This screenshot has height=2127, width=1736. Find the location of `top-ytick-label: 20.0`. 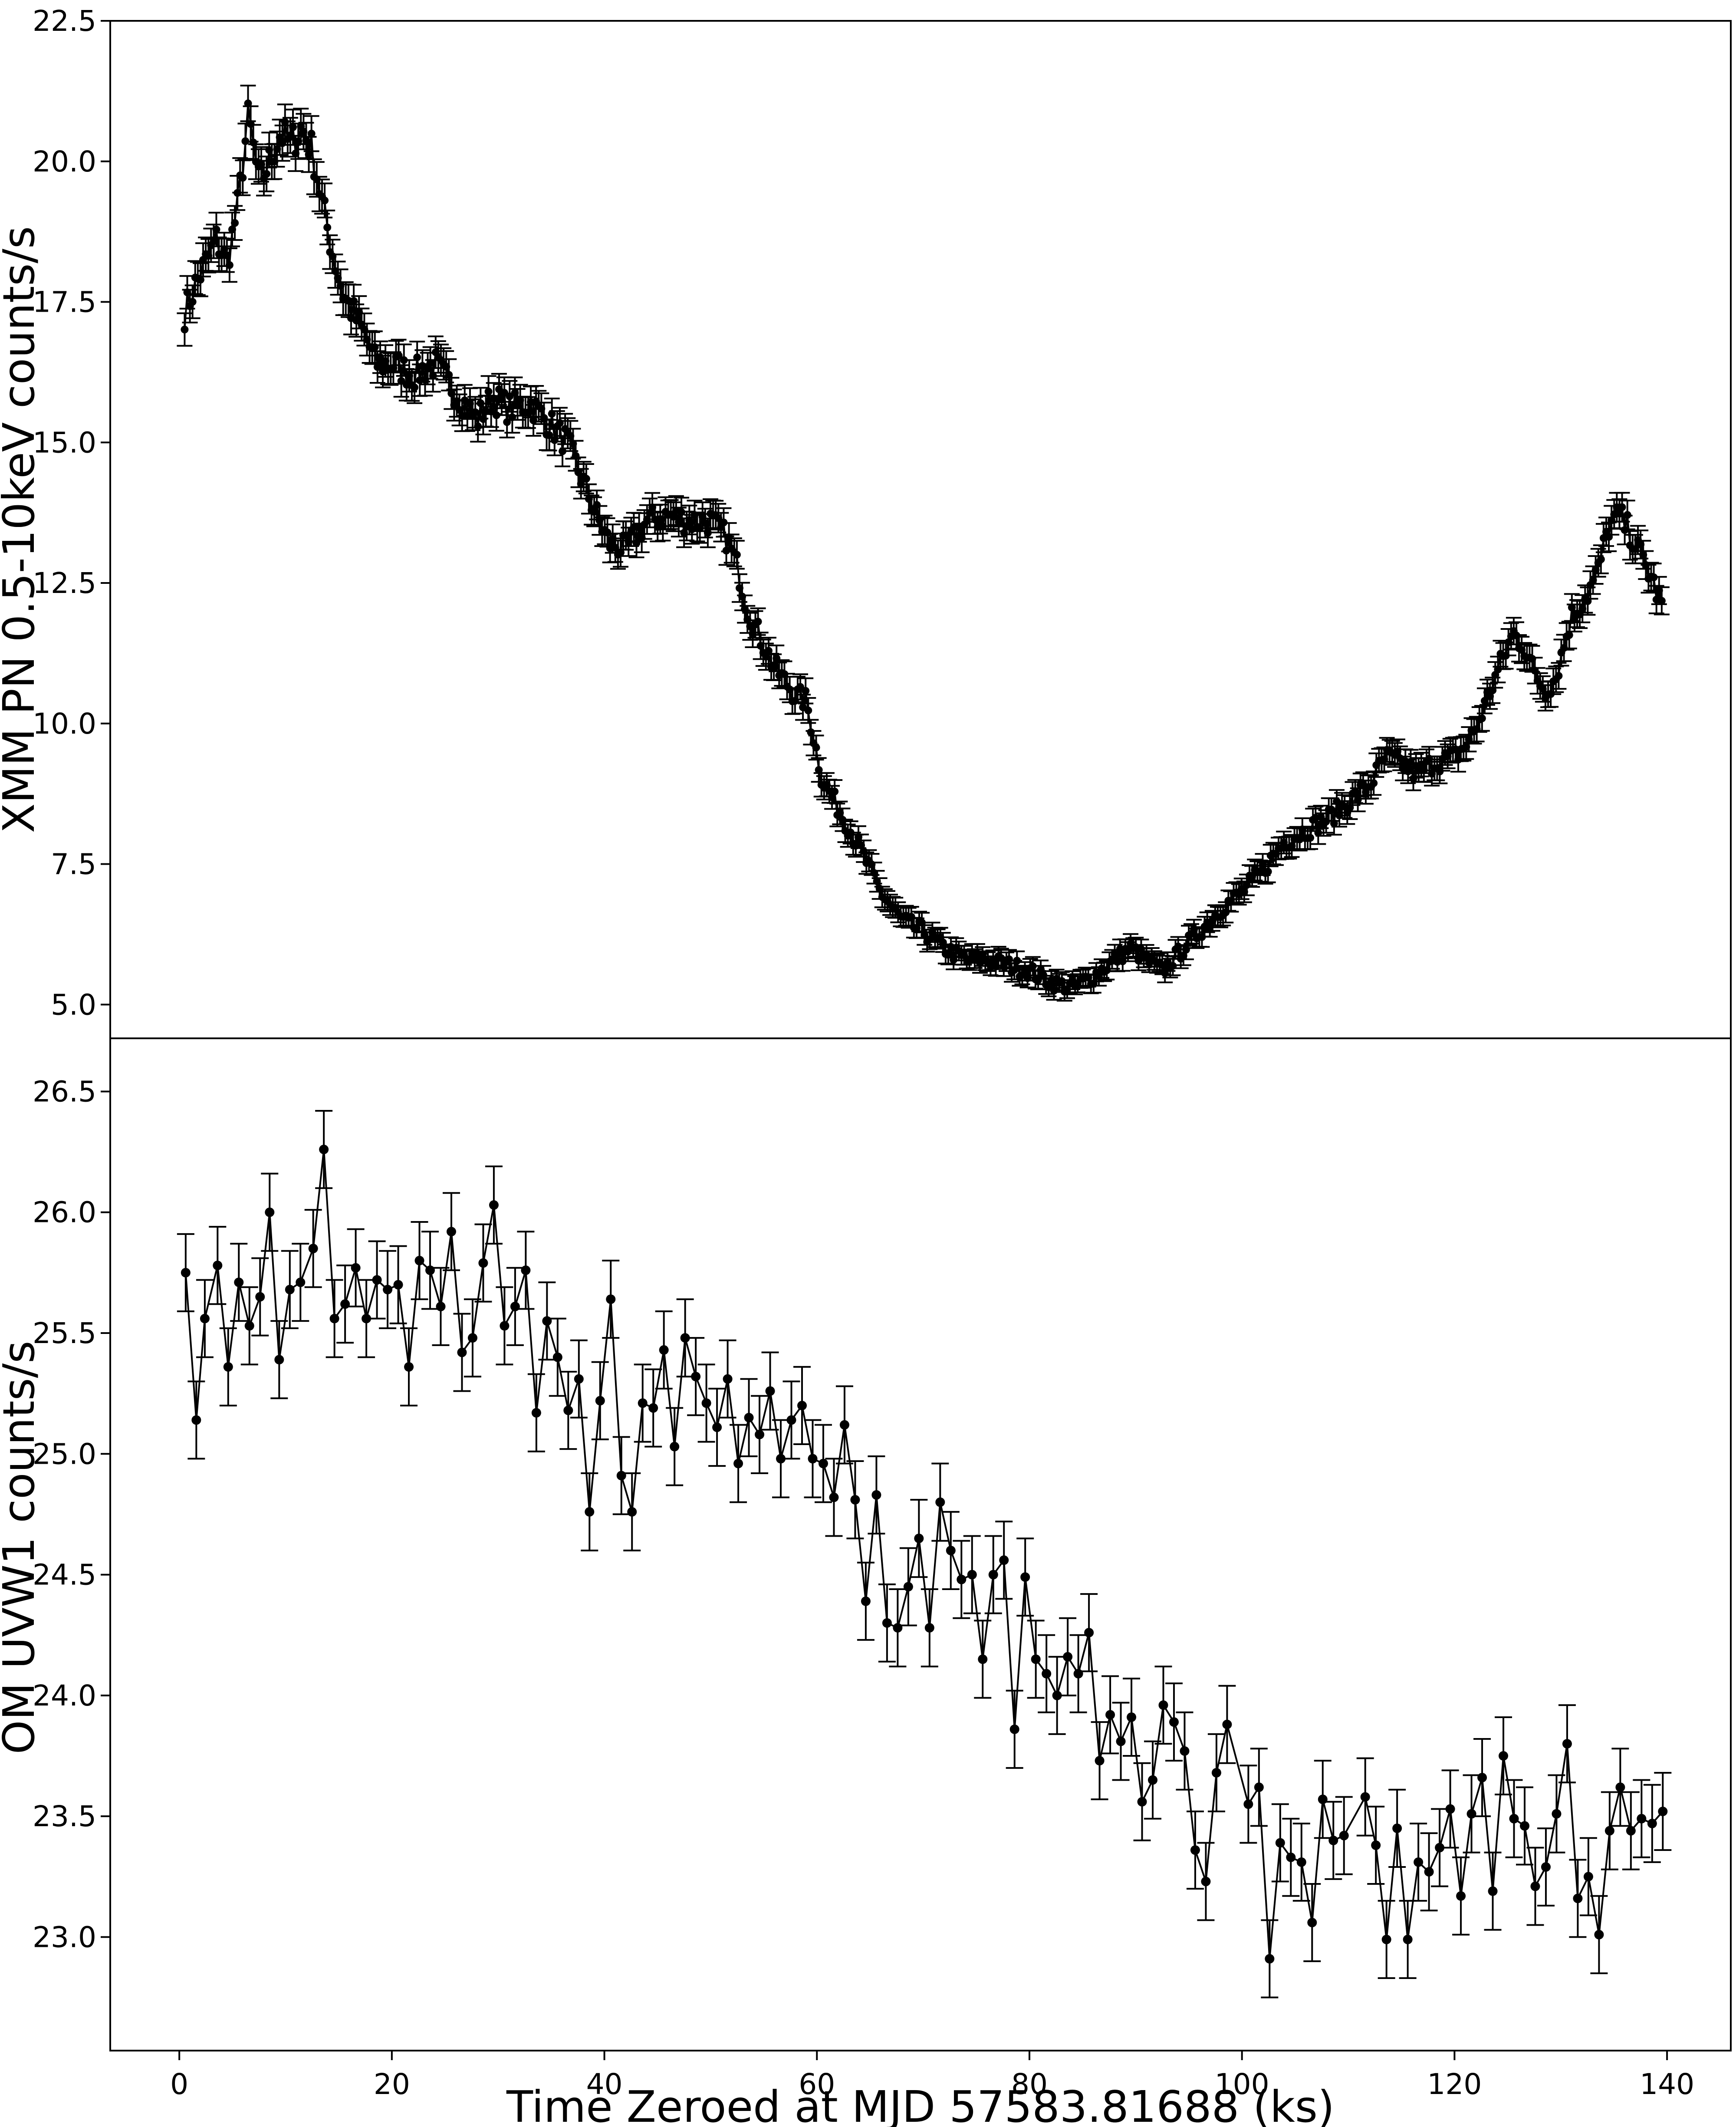

top-ytick-label: 20.0 is located at coordinates (64, 161).